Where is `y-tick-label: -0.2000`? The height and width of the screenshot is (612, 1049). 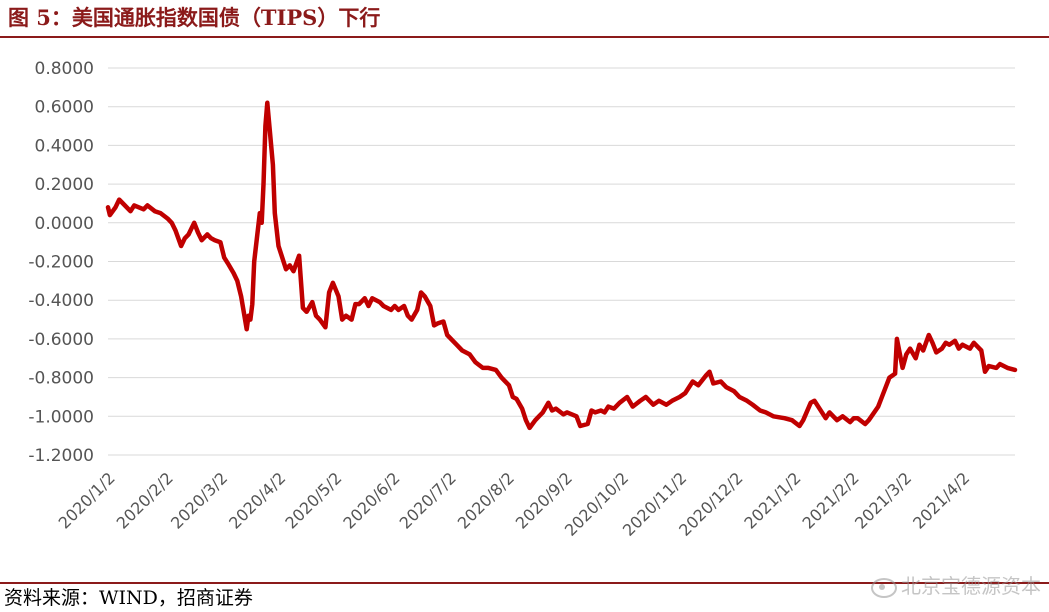
y-tick-label: -0.2000 is located at coordinates (61, 263).